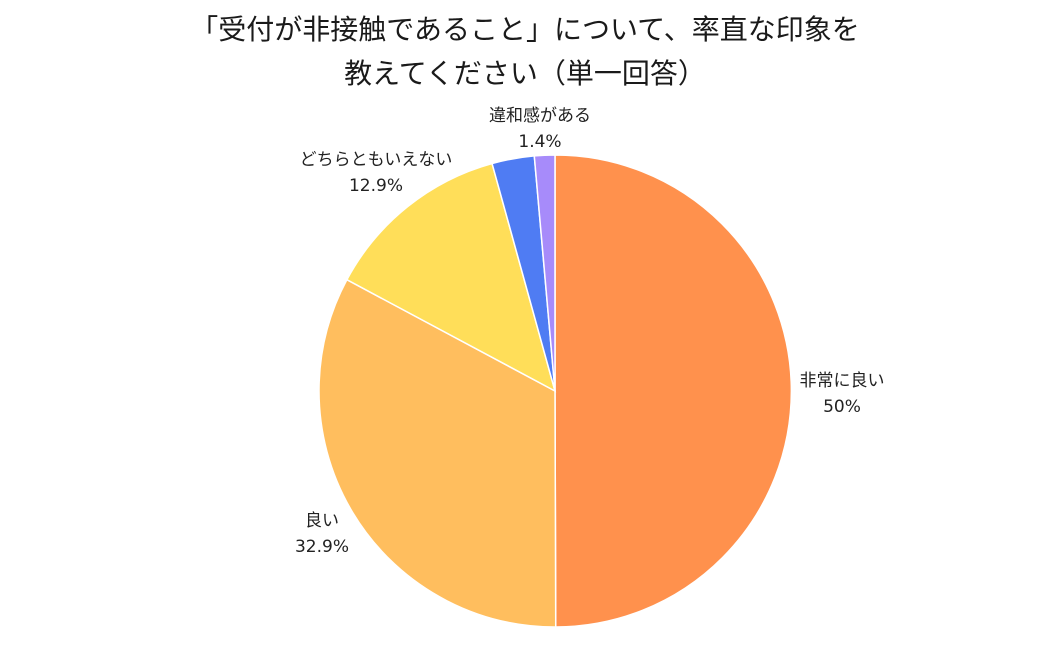  I want to click on slice-label: 違和感がある, so click(540, 116).